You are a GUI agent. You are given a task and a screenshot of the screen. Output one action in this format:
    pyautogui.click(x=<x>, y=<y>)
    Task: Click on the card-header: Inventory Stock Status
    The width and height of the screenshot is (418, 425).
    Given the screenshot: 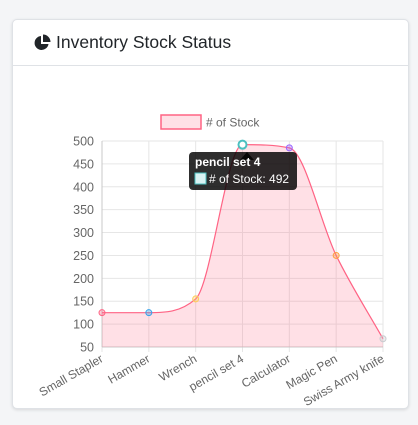 What is the action you would take?
    pyautogui.click(x=210, y=43)
    